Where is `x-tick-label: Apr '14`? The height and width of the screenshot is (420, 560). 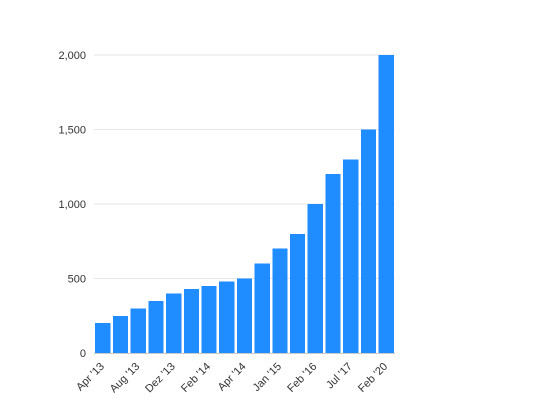
x-tick-label: Apr '14 is located at coordinates (232, 377).